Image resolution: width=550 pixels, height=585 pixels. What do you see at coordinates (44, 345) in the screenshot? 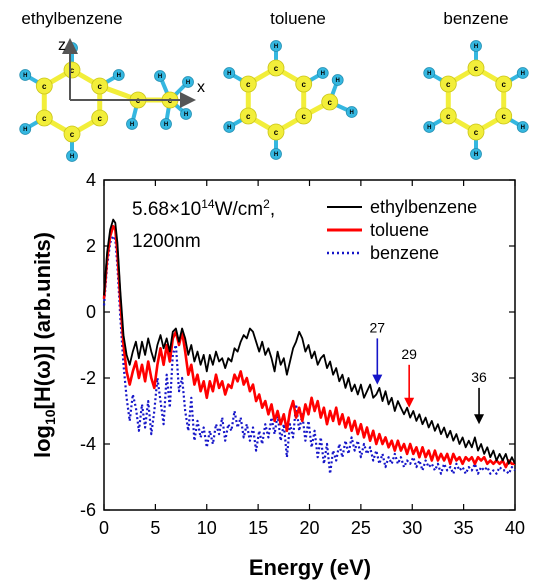
I see `y-axis-title: log10[H(ω)] (arb.units)` at bounding box center [44, 345].